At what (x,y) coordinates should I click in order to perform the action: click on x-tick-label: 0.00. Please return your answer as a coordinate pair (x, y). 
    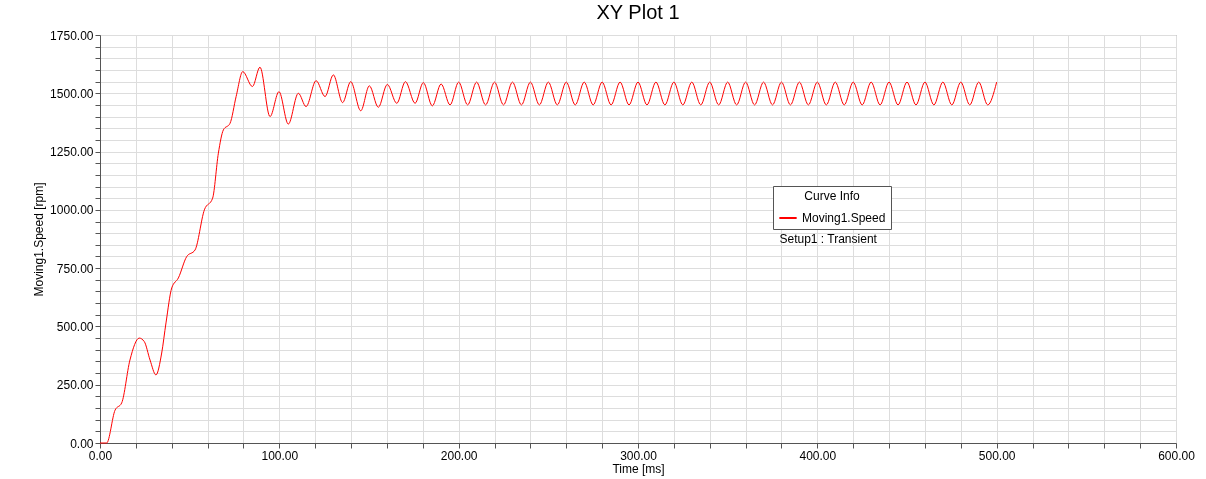
    Looking at the image, I should click on (100, 455).